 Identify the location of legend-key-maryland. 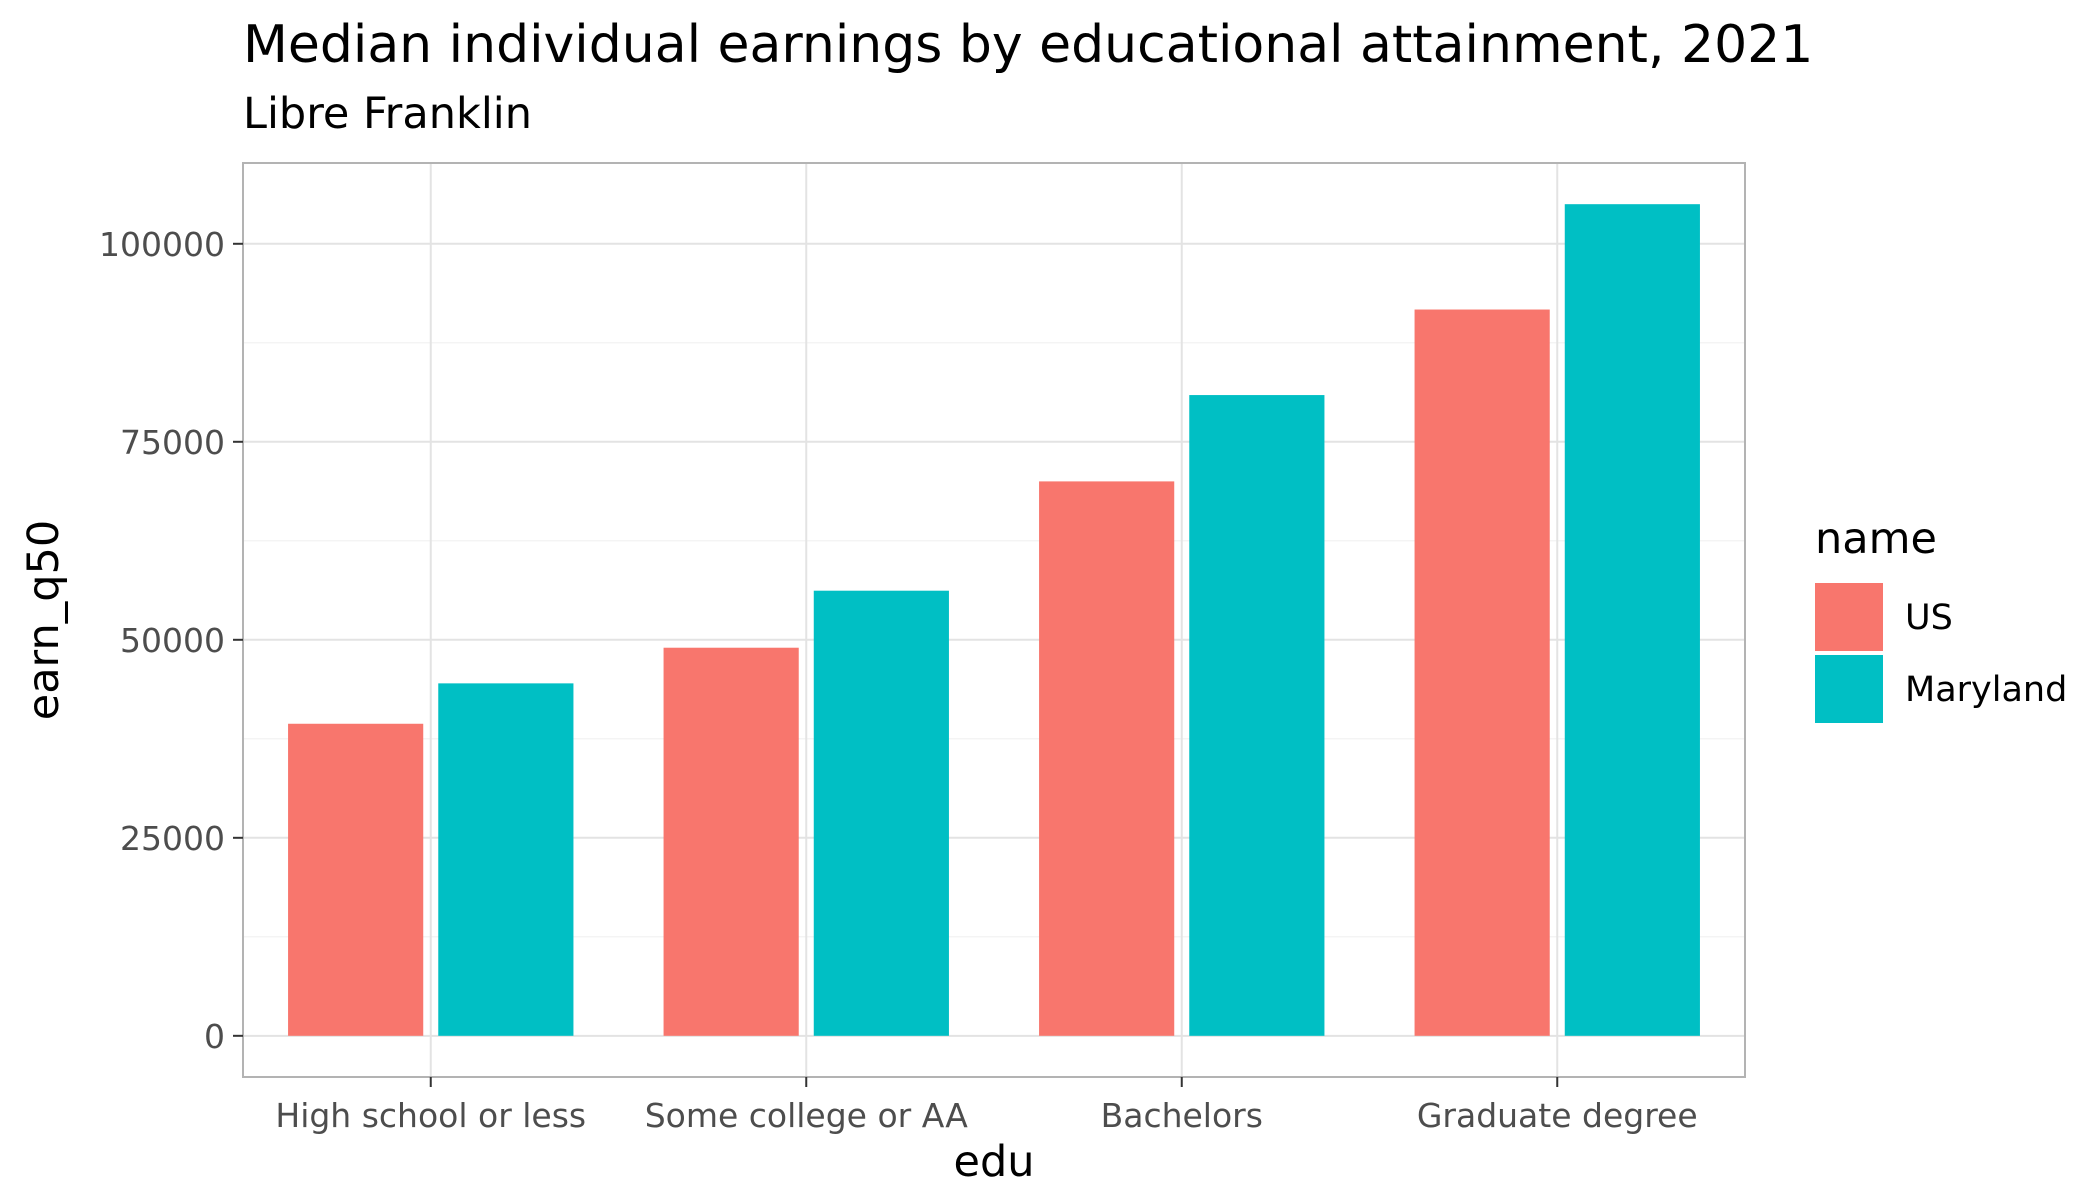
(1849, 689).